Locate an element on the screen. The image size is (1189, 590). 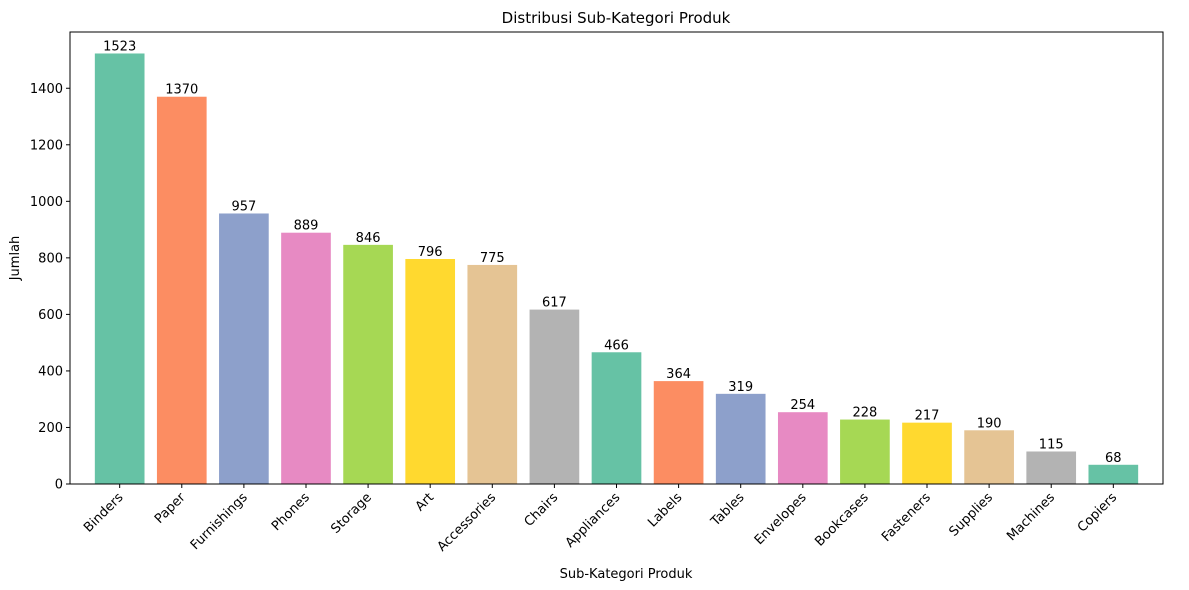
bar-bookcases is located at coordinates (865, 451).